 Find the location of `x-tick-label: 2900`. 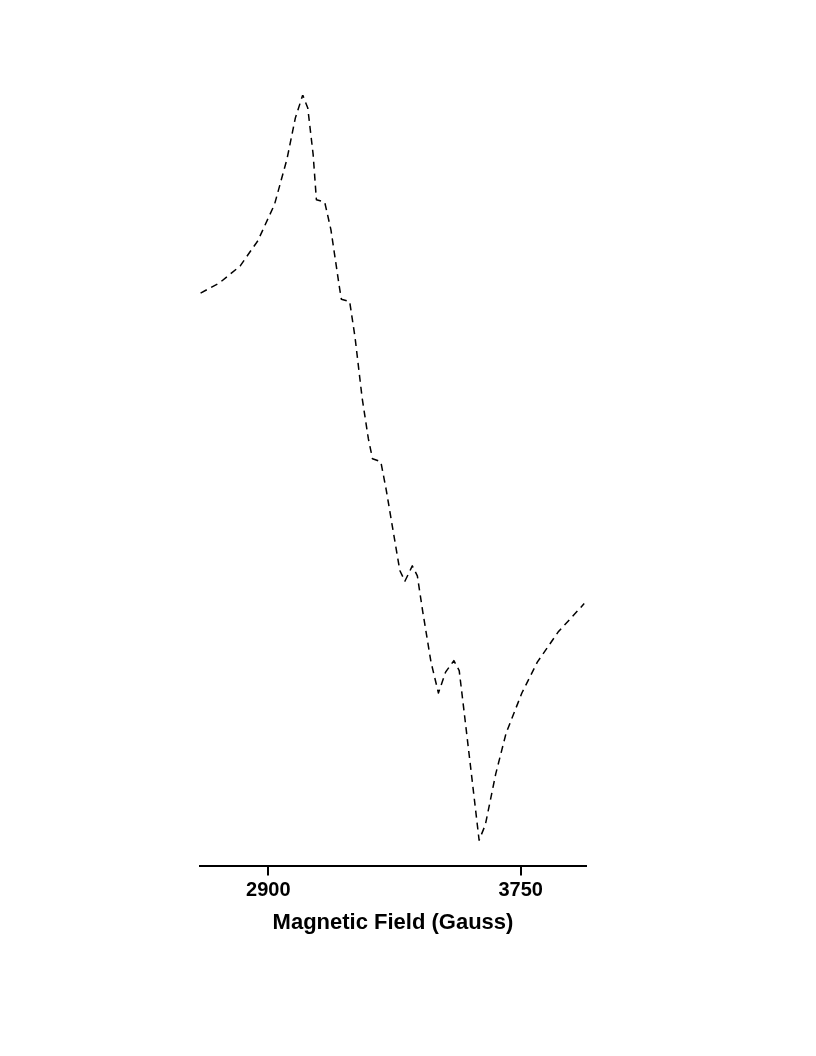

x-tick-label: 2900 is located at coordinates (268, 889).